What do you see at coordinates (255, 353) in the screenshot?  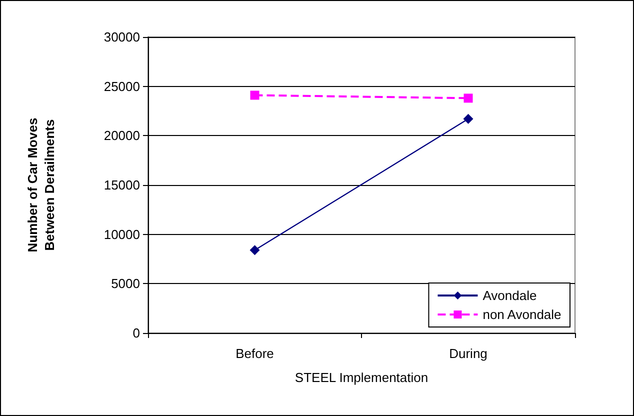 I see `x-tick-label: Before` at bounding box center [255, 353].